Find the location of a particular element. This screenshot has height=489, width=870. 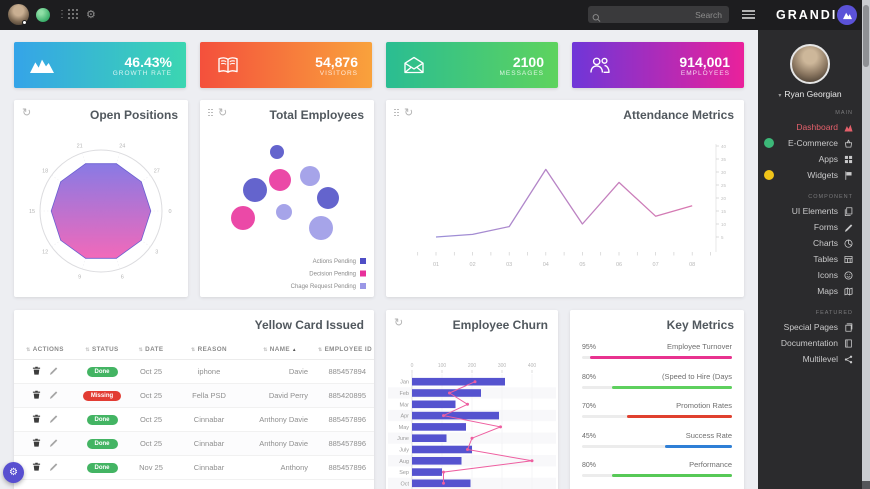

table-row: Done Nov 25 Cinnabar Anthony 885457896 is located at coordinates (194, 468).